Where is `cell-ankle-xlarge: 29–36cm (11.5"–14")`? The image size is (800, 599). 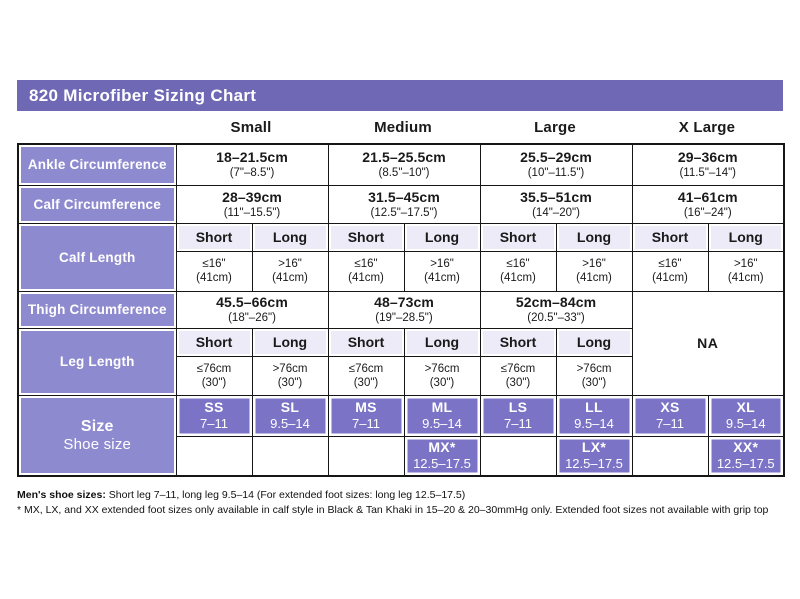
cell-ankle-xlarge: 29–36cm (11.5"–14") is located at coordinates (708, 164).